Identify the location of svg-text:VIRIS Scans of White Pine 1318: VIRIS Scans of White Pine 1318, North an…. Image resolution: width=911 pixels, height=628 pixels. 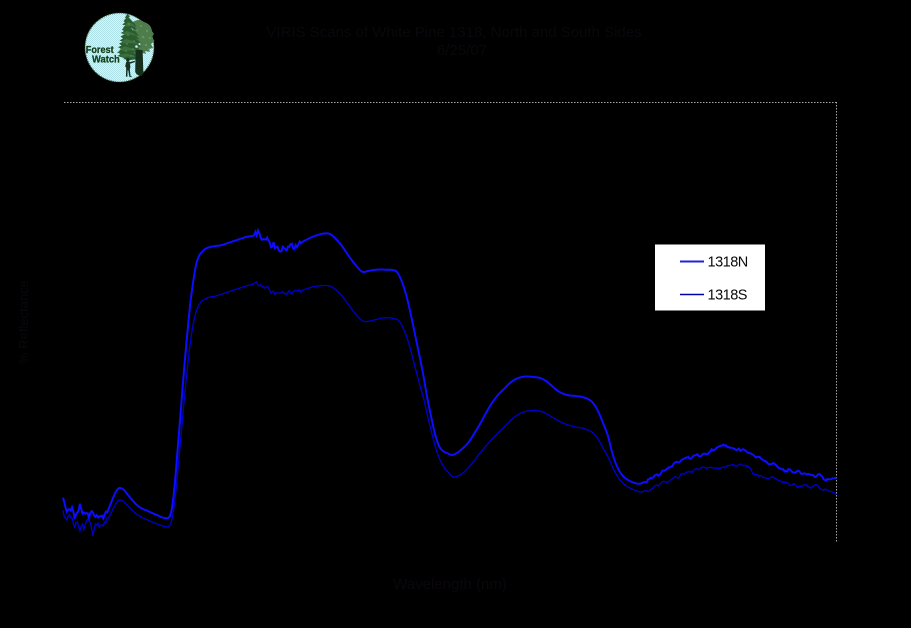
(453, 32).